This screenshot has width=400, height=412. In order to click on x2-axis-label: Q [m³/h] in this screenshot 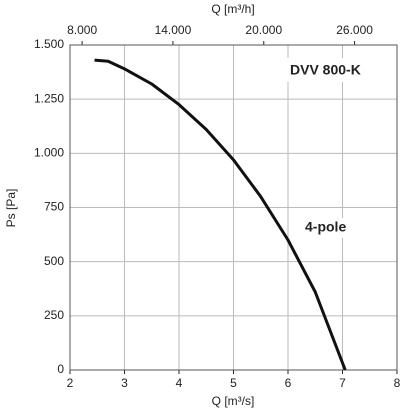, I will do `click(232, 9)`.